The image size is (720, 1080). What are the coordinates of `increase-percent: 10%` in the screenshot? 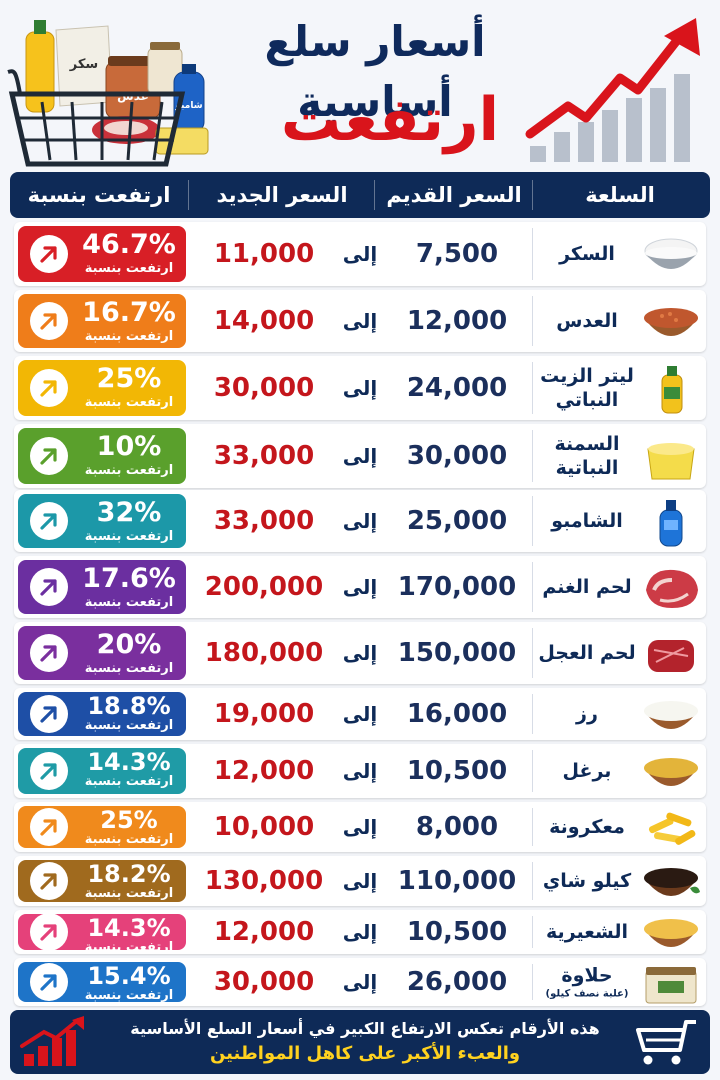 It's located at (129, 446).